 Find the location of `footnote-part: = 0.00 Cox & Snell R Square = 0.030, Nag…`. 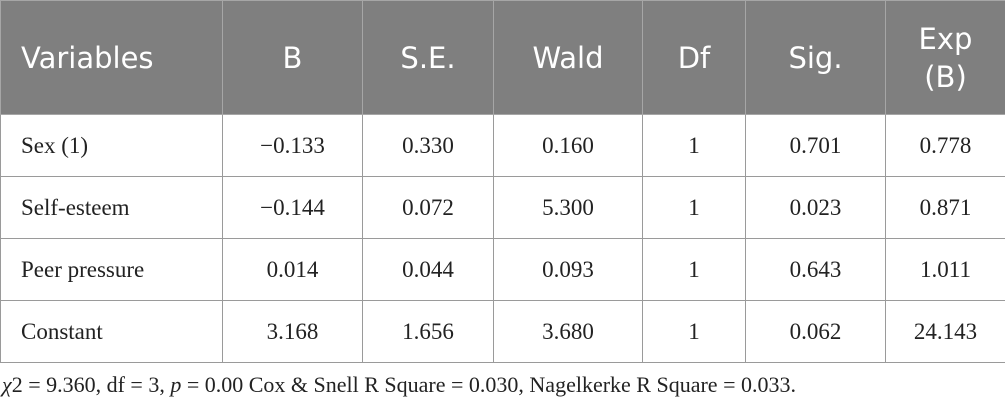

footnote-part: = 0.00 Cox & Snell R Square = 0.030, Nag… is located at coordinates (488, 384).